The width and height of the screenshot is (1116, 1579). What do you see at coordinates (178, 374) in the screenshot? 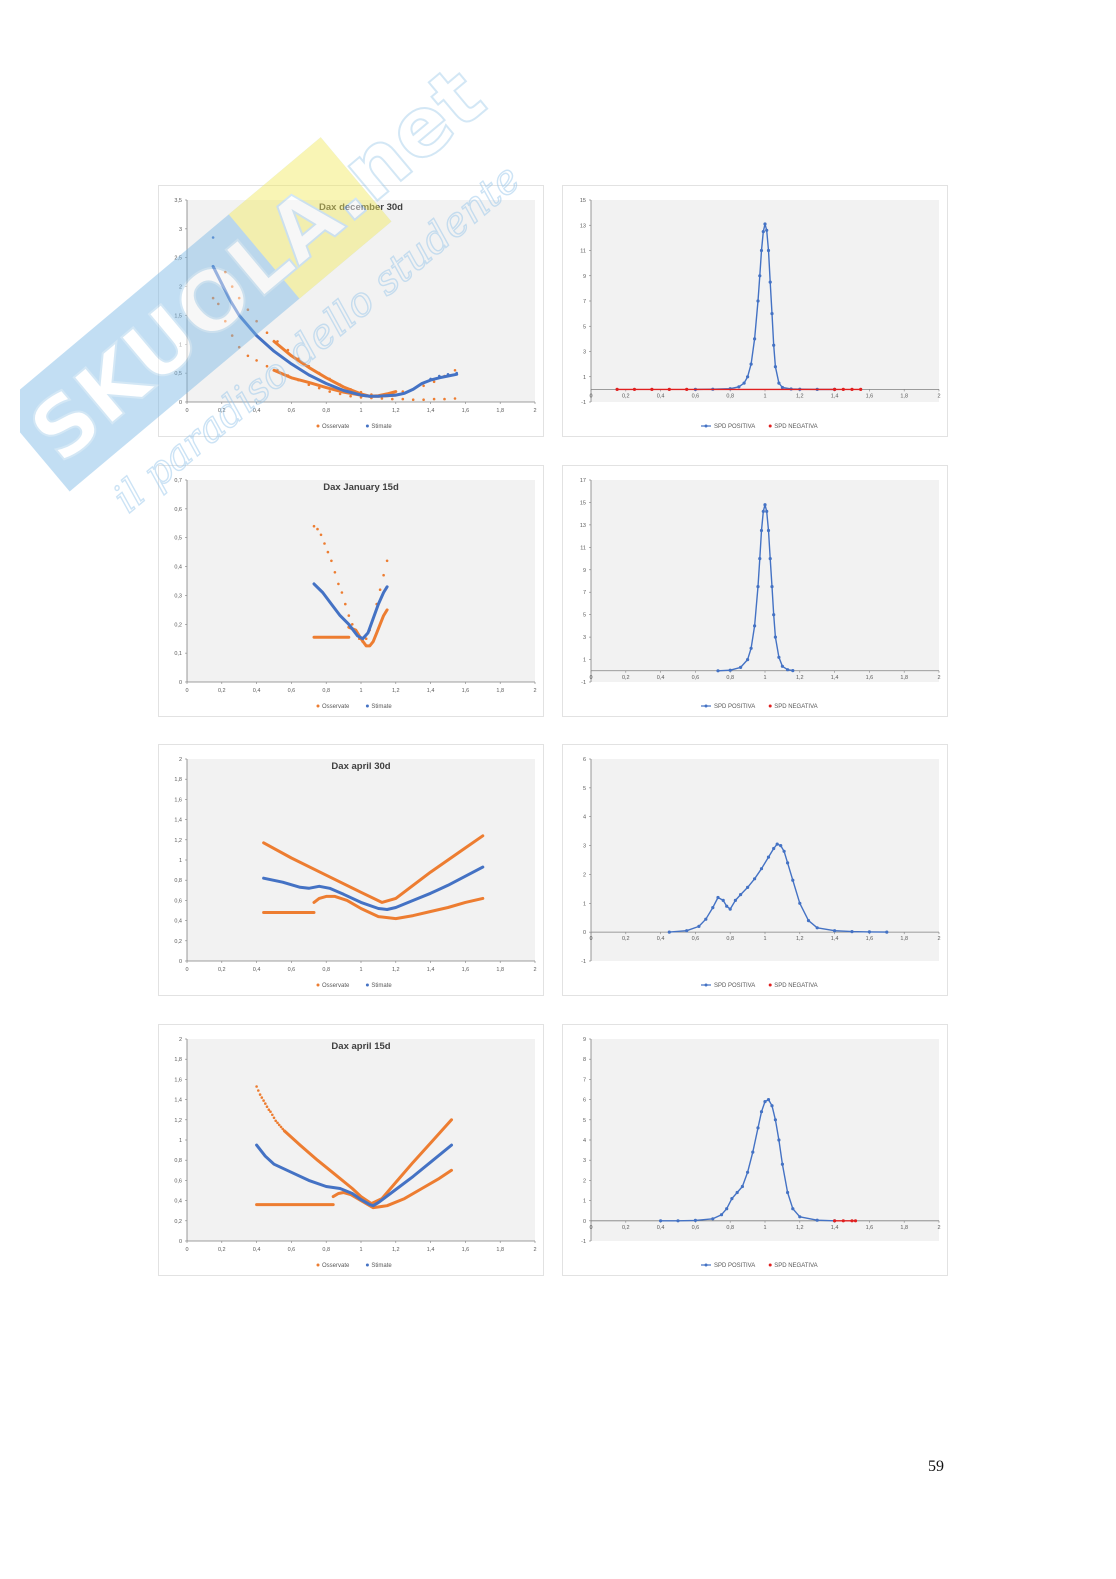
I see `y-tick-label: 0,5` at bounding box center [178, 374].